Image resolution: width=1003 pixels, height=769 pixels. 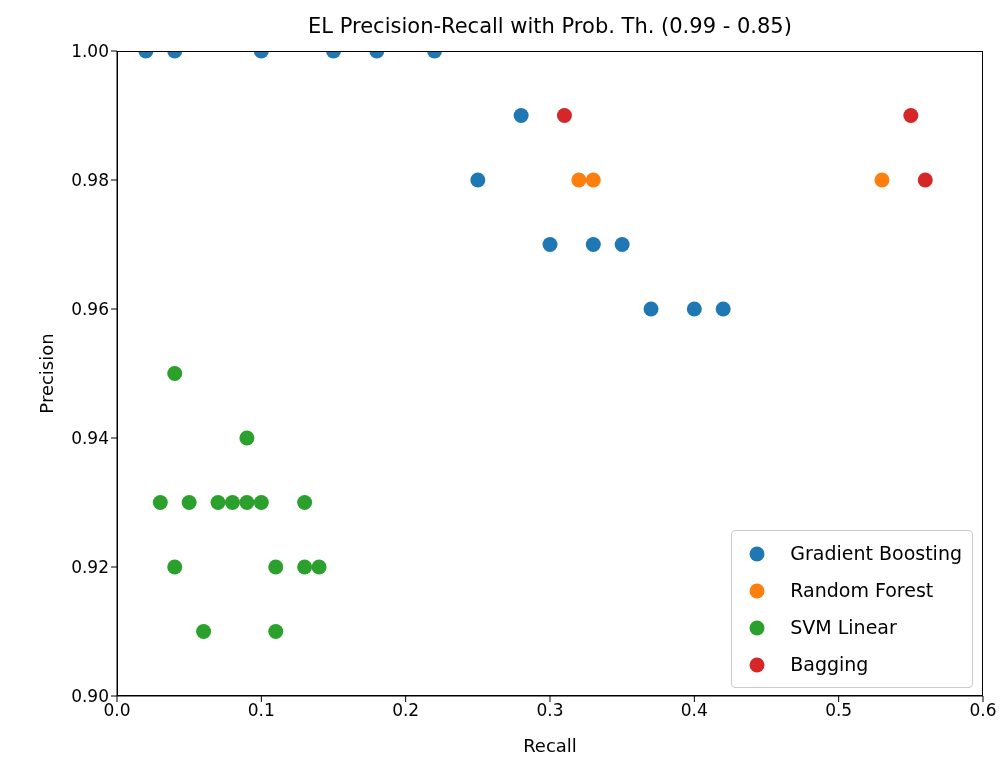 I want to click on x-tick-label: 0.5, so click(x=839, y=710).